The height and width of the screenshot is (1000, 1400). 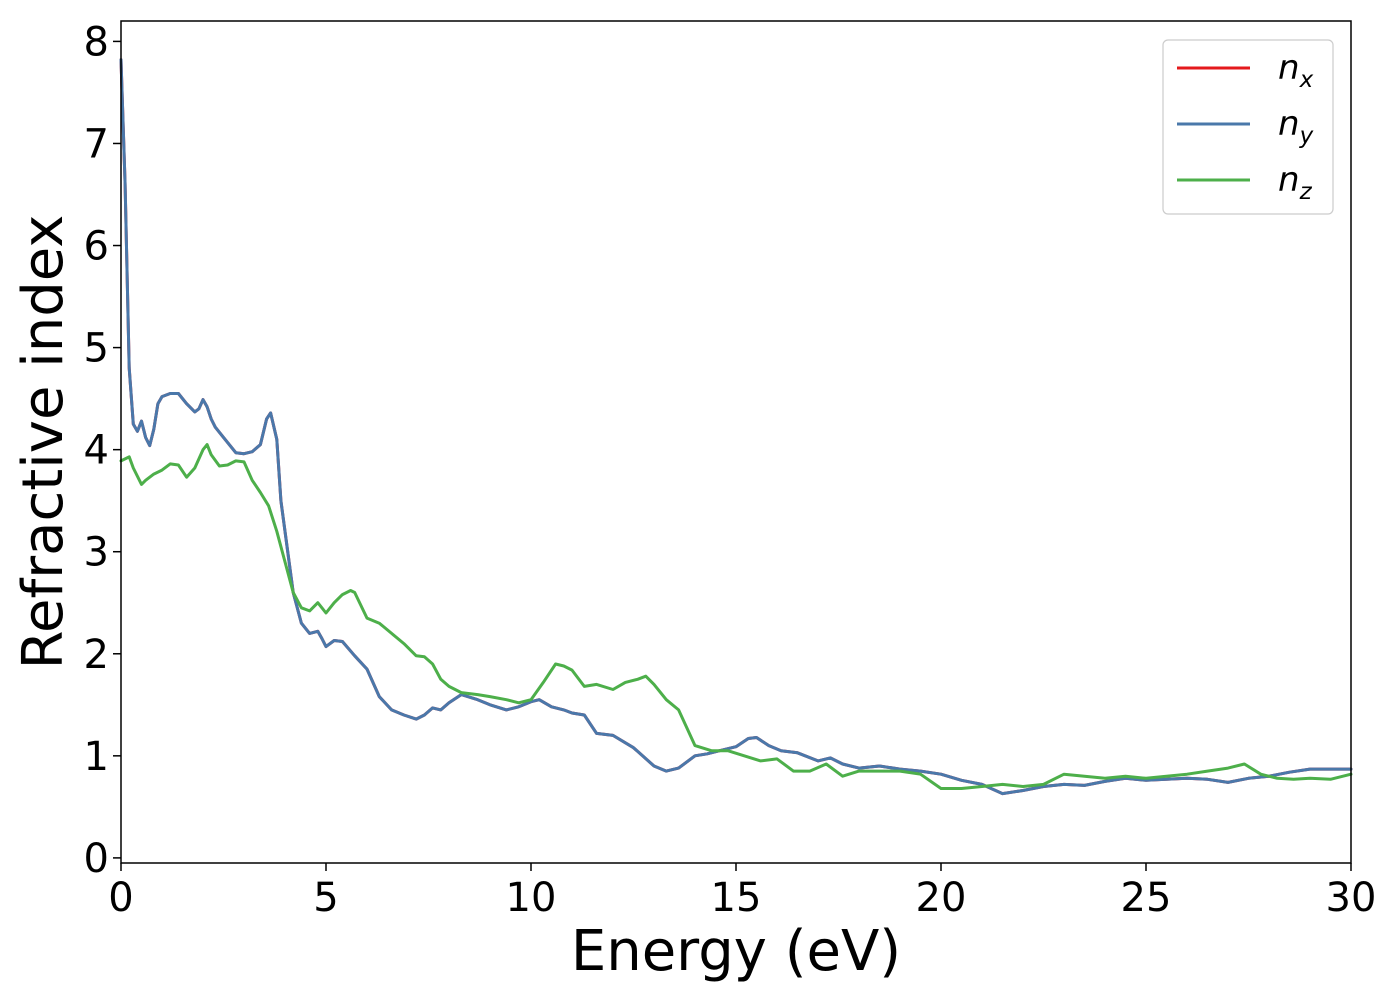 I want to click on x-tick-label: 25, so click(x=1146, y=898).